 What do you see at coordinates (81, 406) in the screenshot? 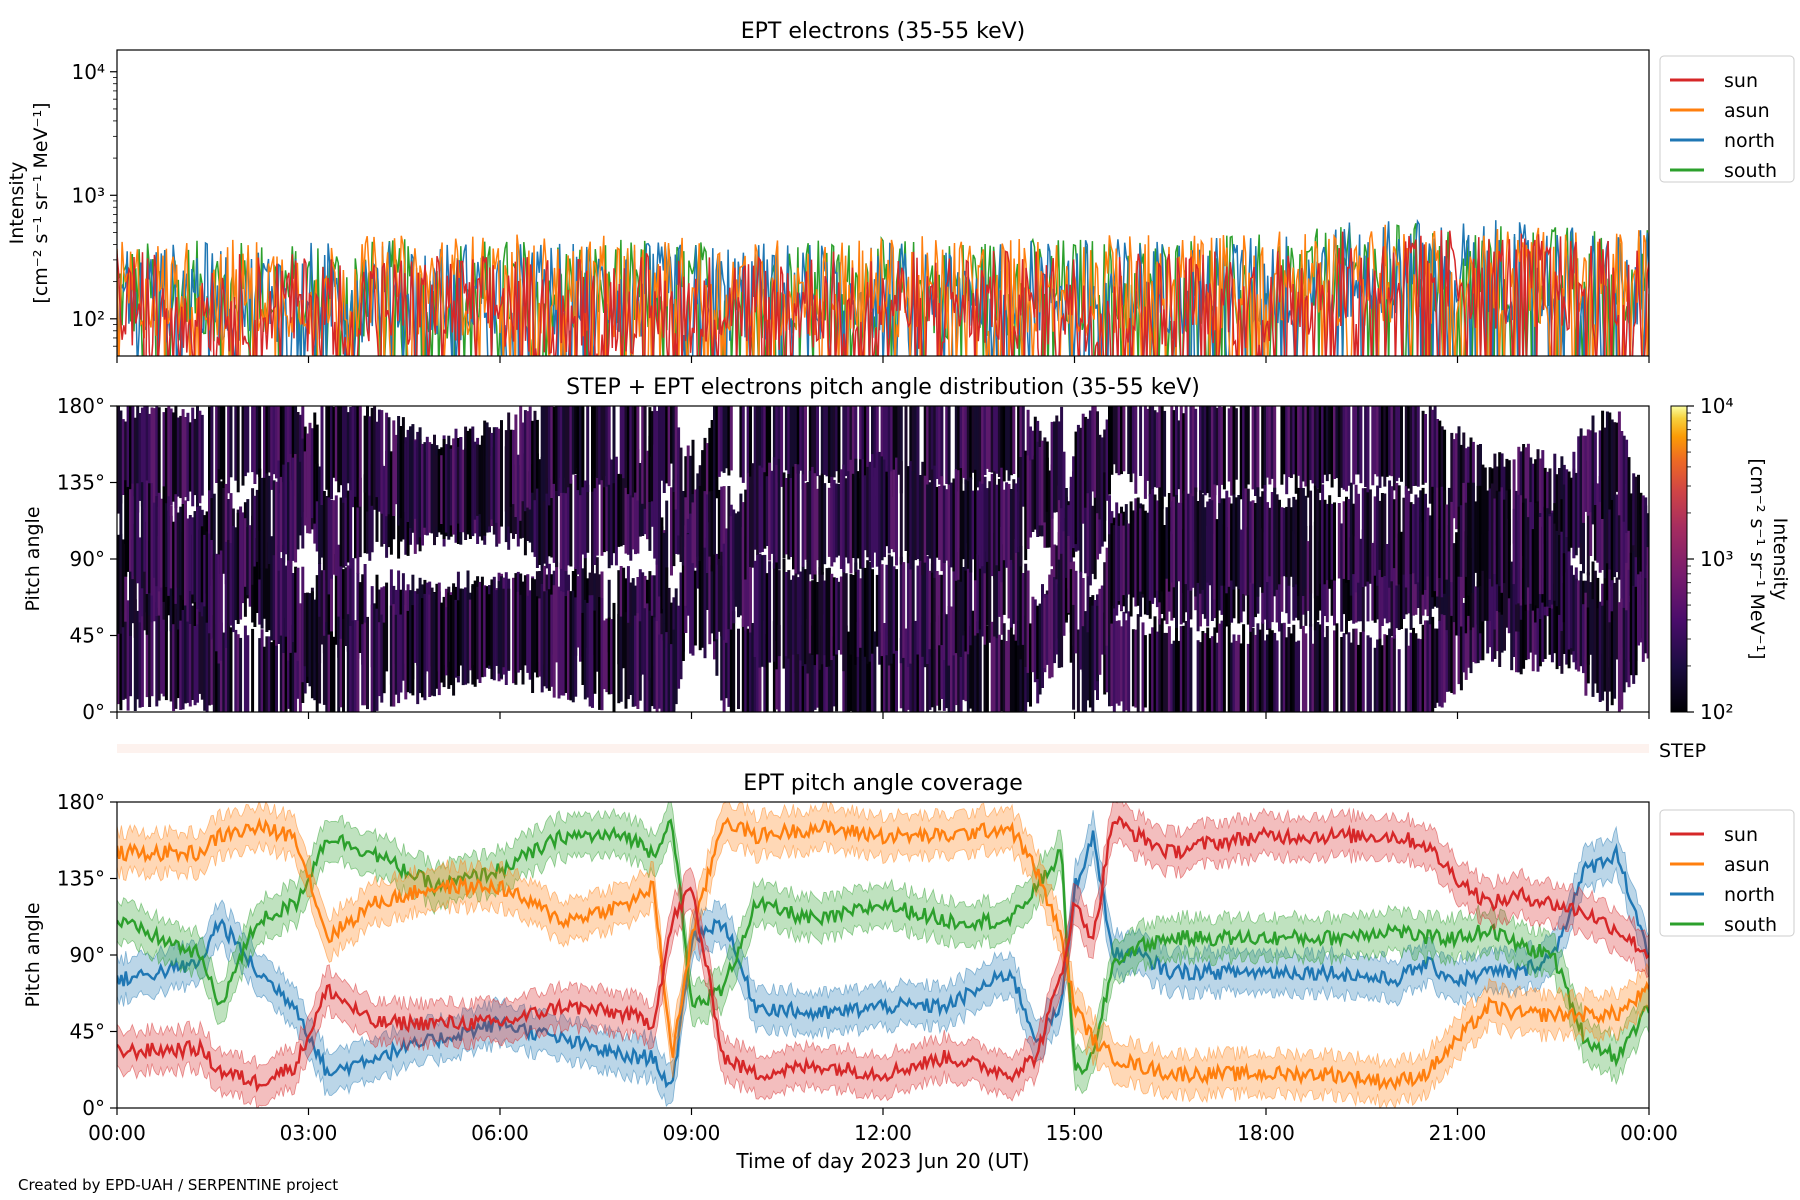
I see `y-tick-label: 180°` at bounding box center [81, 406].